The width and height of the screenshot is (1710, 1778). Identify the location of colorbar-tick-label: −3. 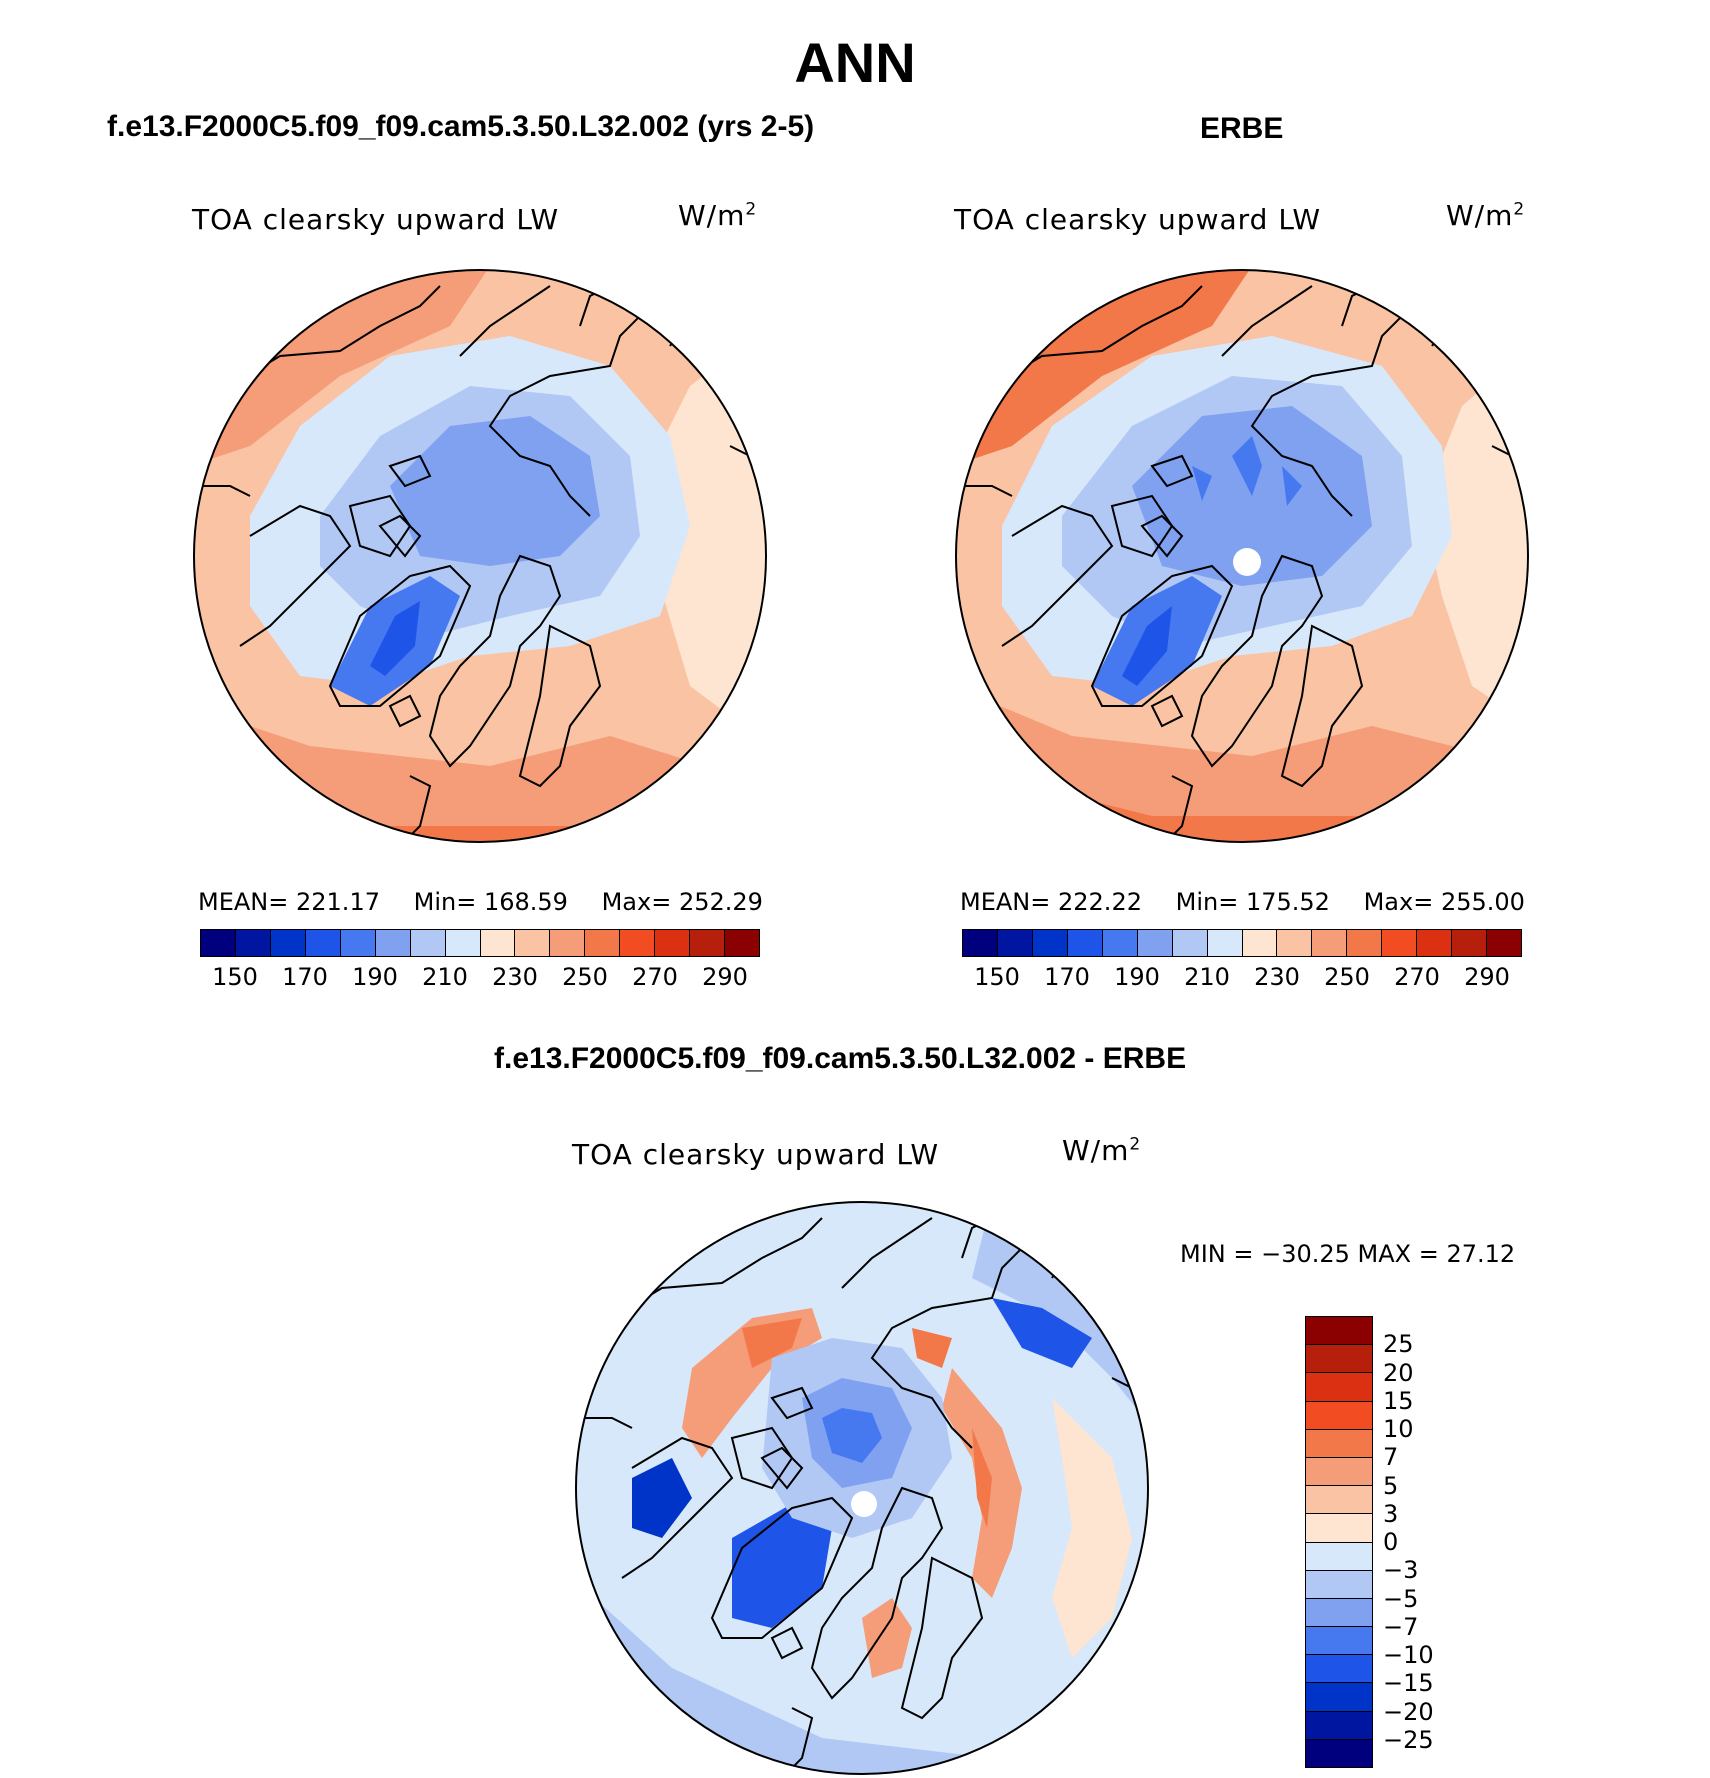
(1401, 1570).